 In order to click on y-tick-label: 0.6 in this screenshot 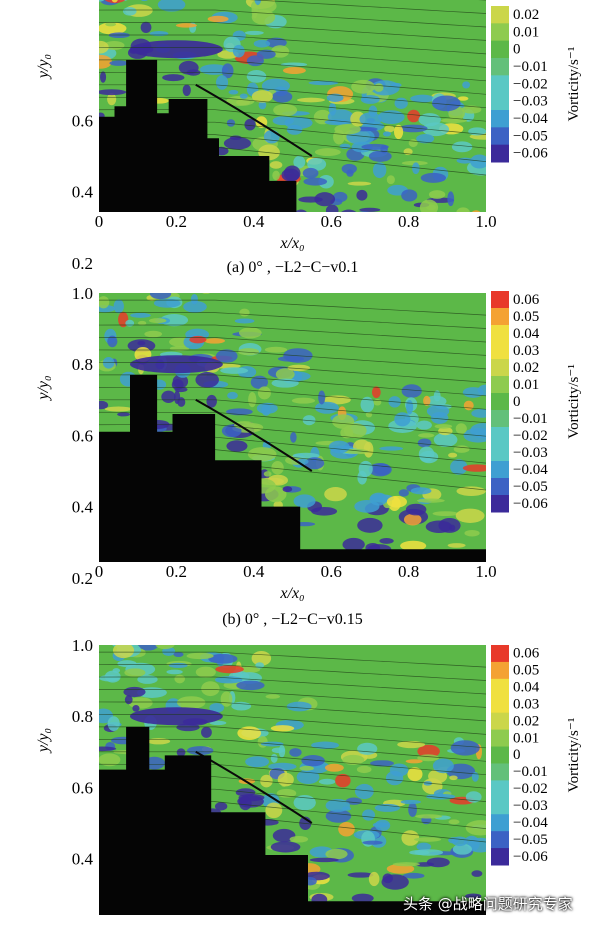, I will do `click(82, 120)`.